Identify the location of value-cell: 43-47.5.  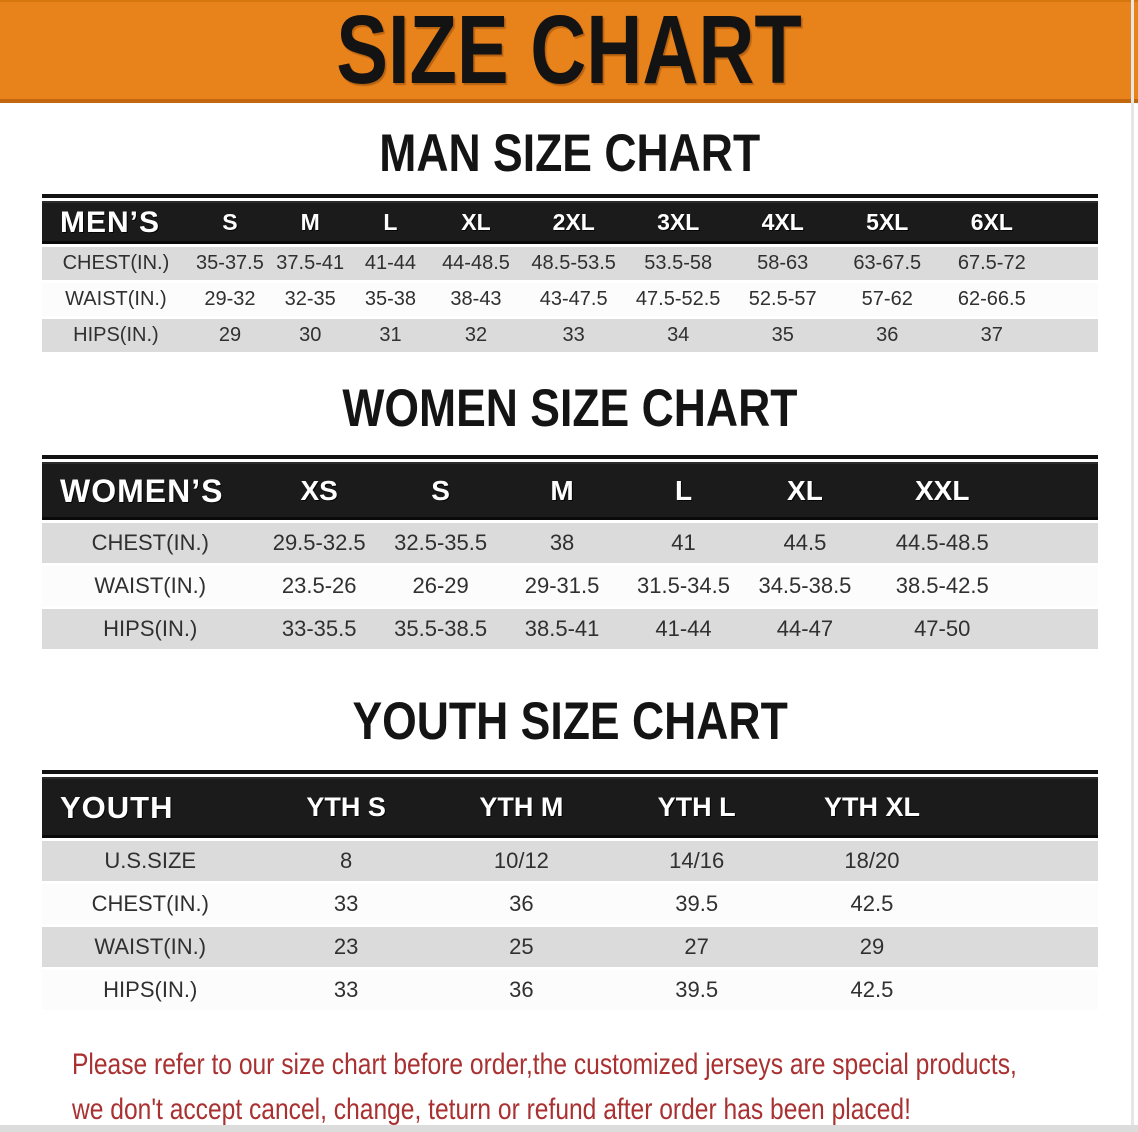
(573, 299).